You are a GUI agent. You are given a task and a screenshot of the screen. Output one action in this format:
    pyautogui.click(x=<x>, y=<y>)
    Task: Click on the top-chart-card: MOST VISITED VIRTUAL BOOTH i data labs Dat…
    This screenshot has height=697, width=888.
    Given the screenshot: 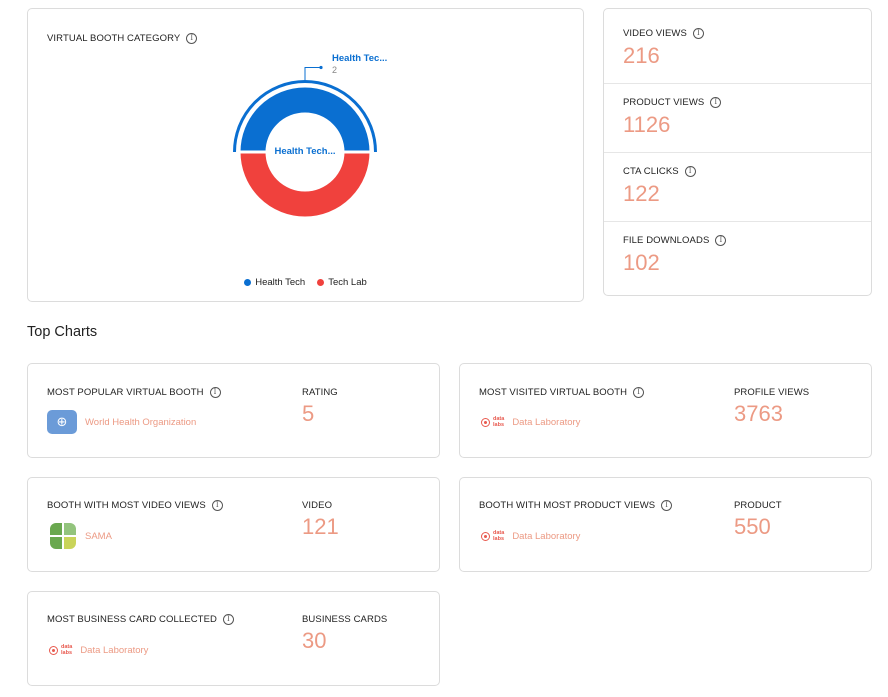 What is the action you would take?
    pyautogui.click(x=665, y=410)
    